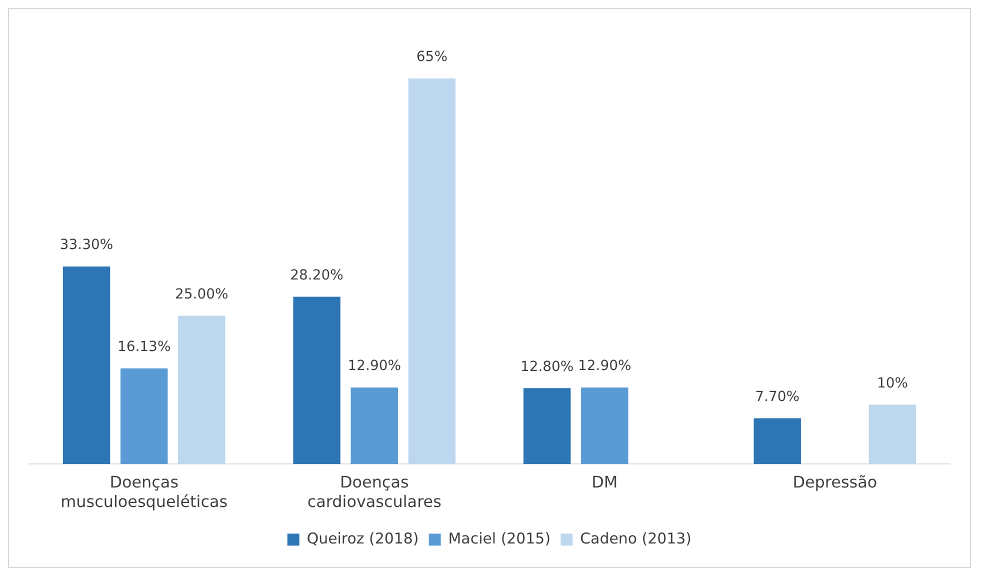  Describe the element at coordinates (892, 383) in the screenshot. I see `data-label: 10%` at that location.